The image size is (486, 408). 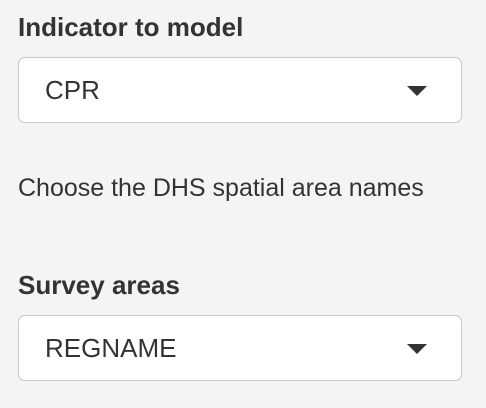 I want to click on indicator-label: Indicator to model, so click(x=131, y=27).